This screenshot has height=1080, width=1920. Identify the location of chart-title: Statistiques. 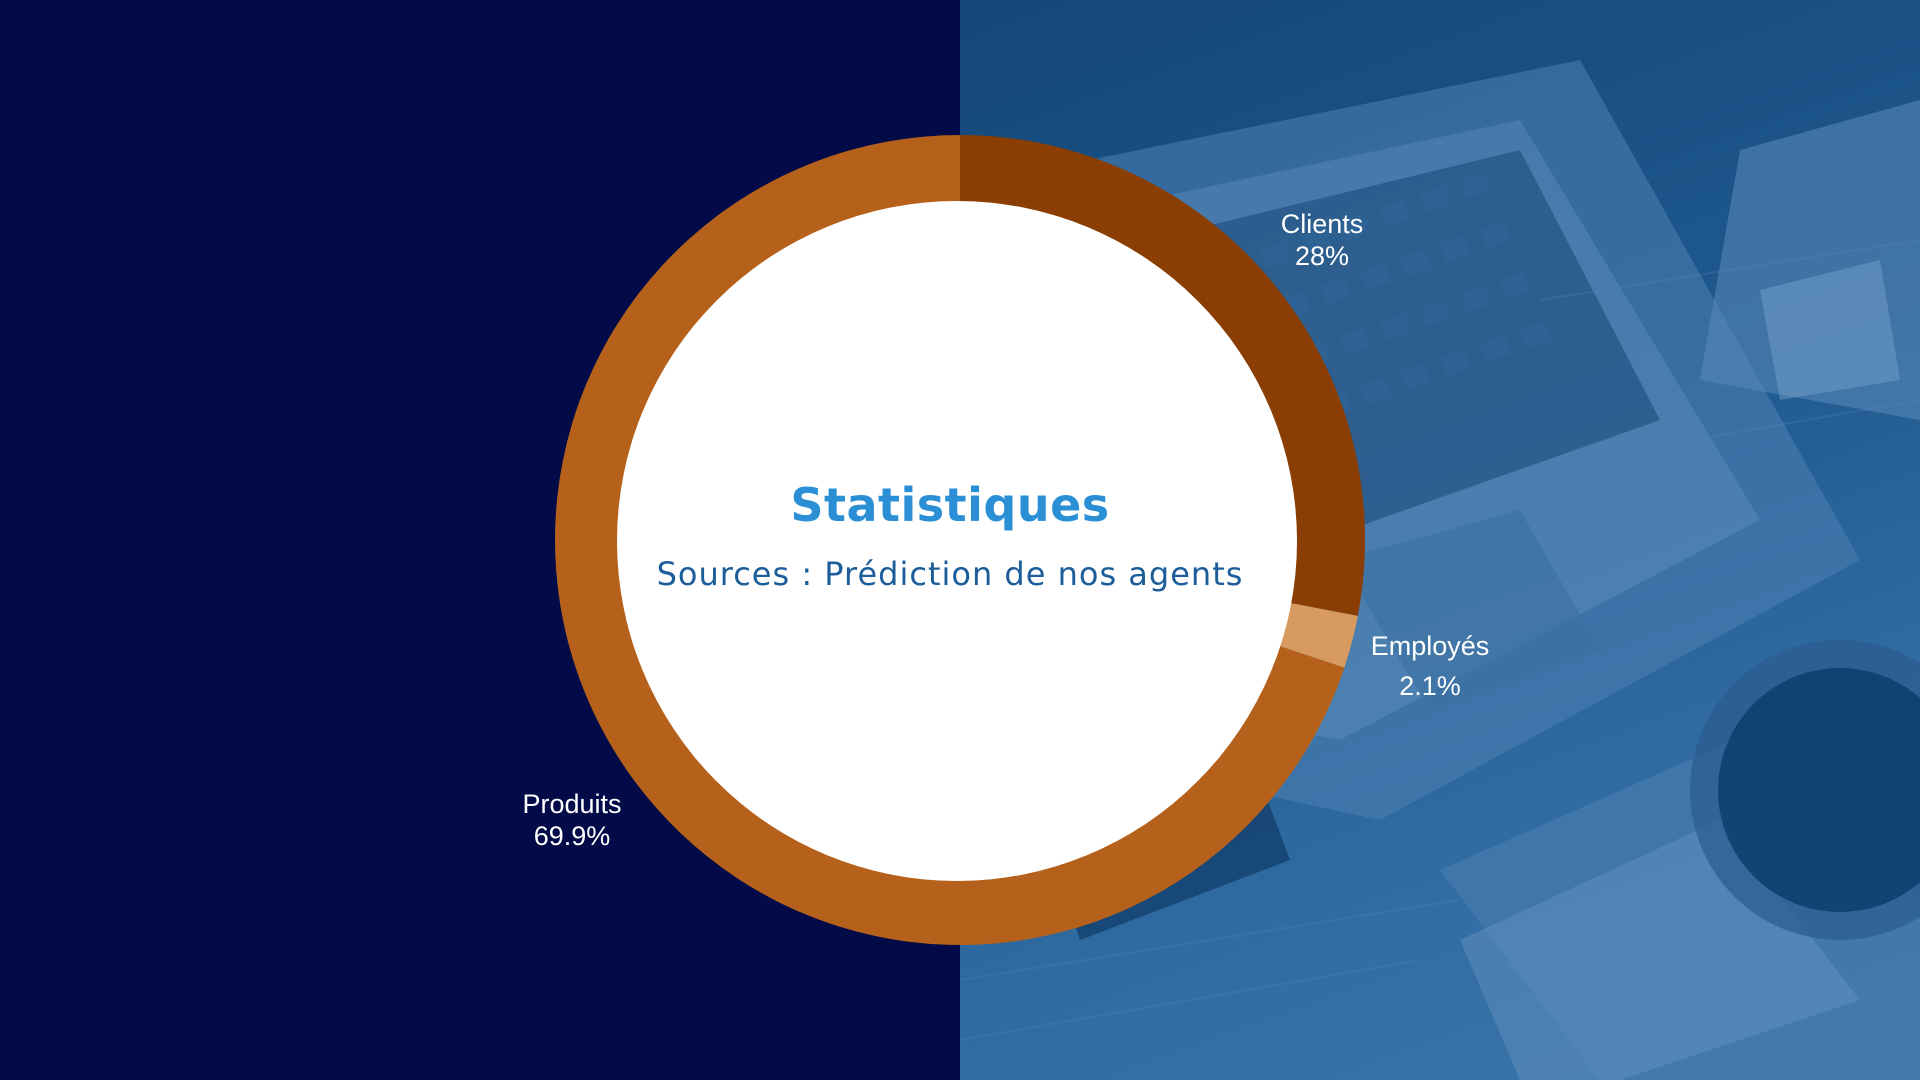
(950, 505).